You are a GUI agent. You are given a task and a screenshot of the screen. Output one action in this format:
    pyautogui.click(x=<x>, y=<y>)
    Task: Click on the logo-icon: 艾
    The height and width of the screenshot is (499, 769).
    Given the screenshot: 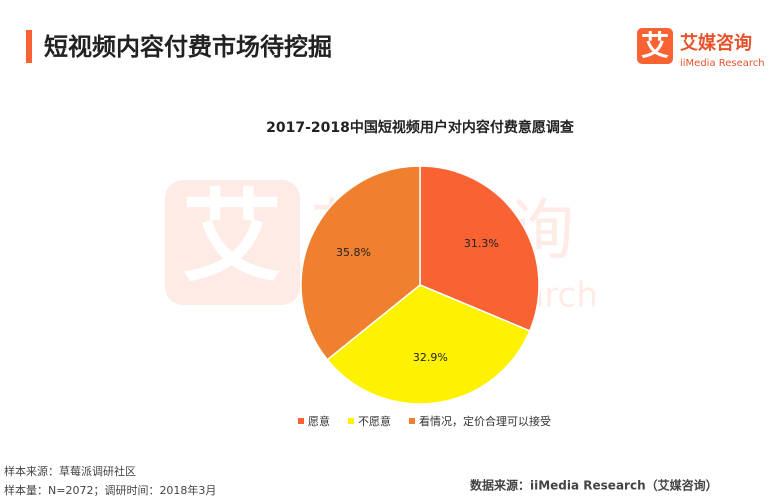 What is the action you would take?
    pyautogui.click(x=655, y=45)
    